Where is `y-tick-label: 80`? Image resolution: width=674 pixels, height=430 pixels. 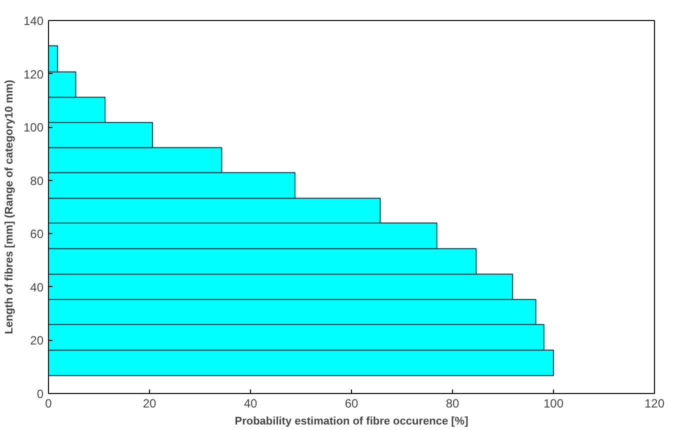
y-tick-label: 80 is located at coordinates (37, 181).